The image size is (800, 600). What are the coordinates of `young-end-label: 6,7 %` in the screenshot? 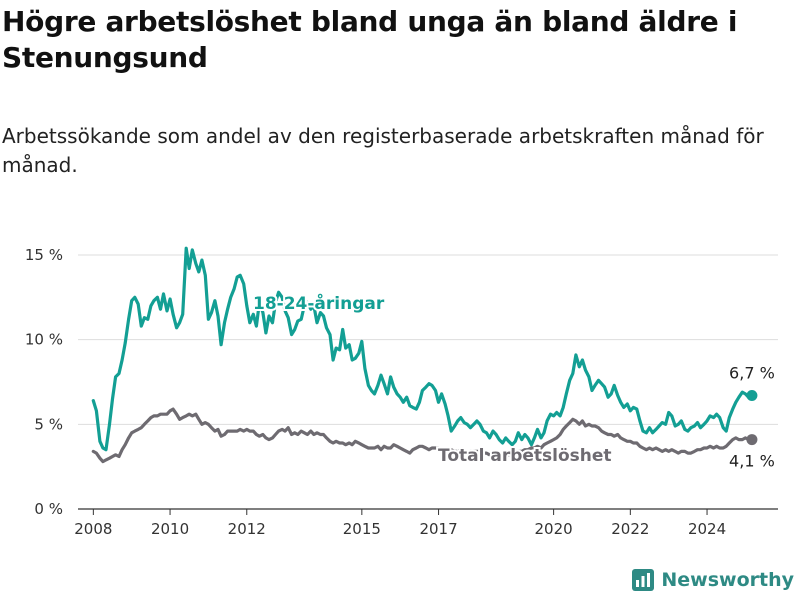 It's located at (752, 373).